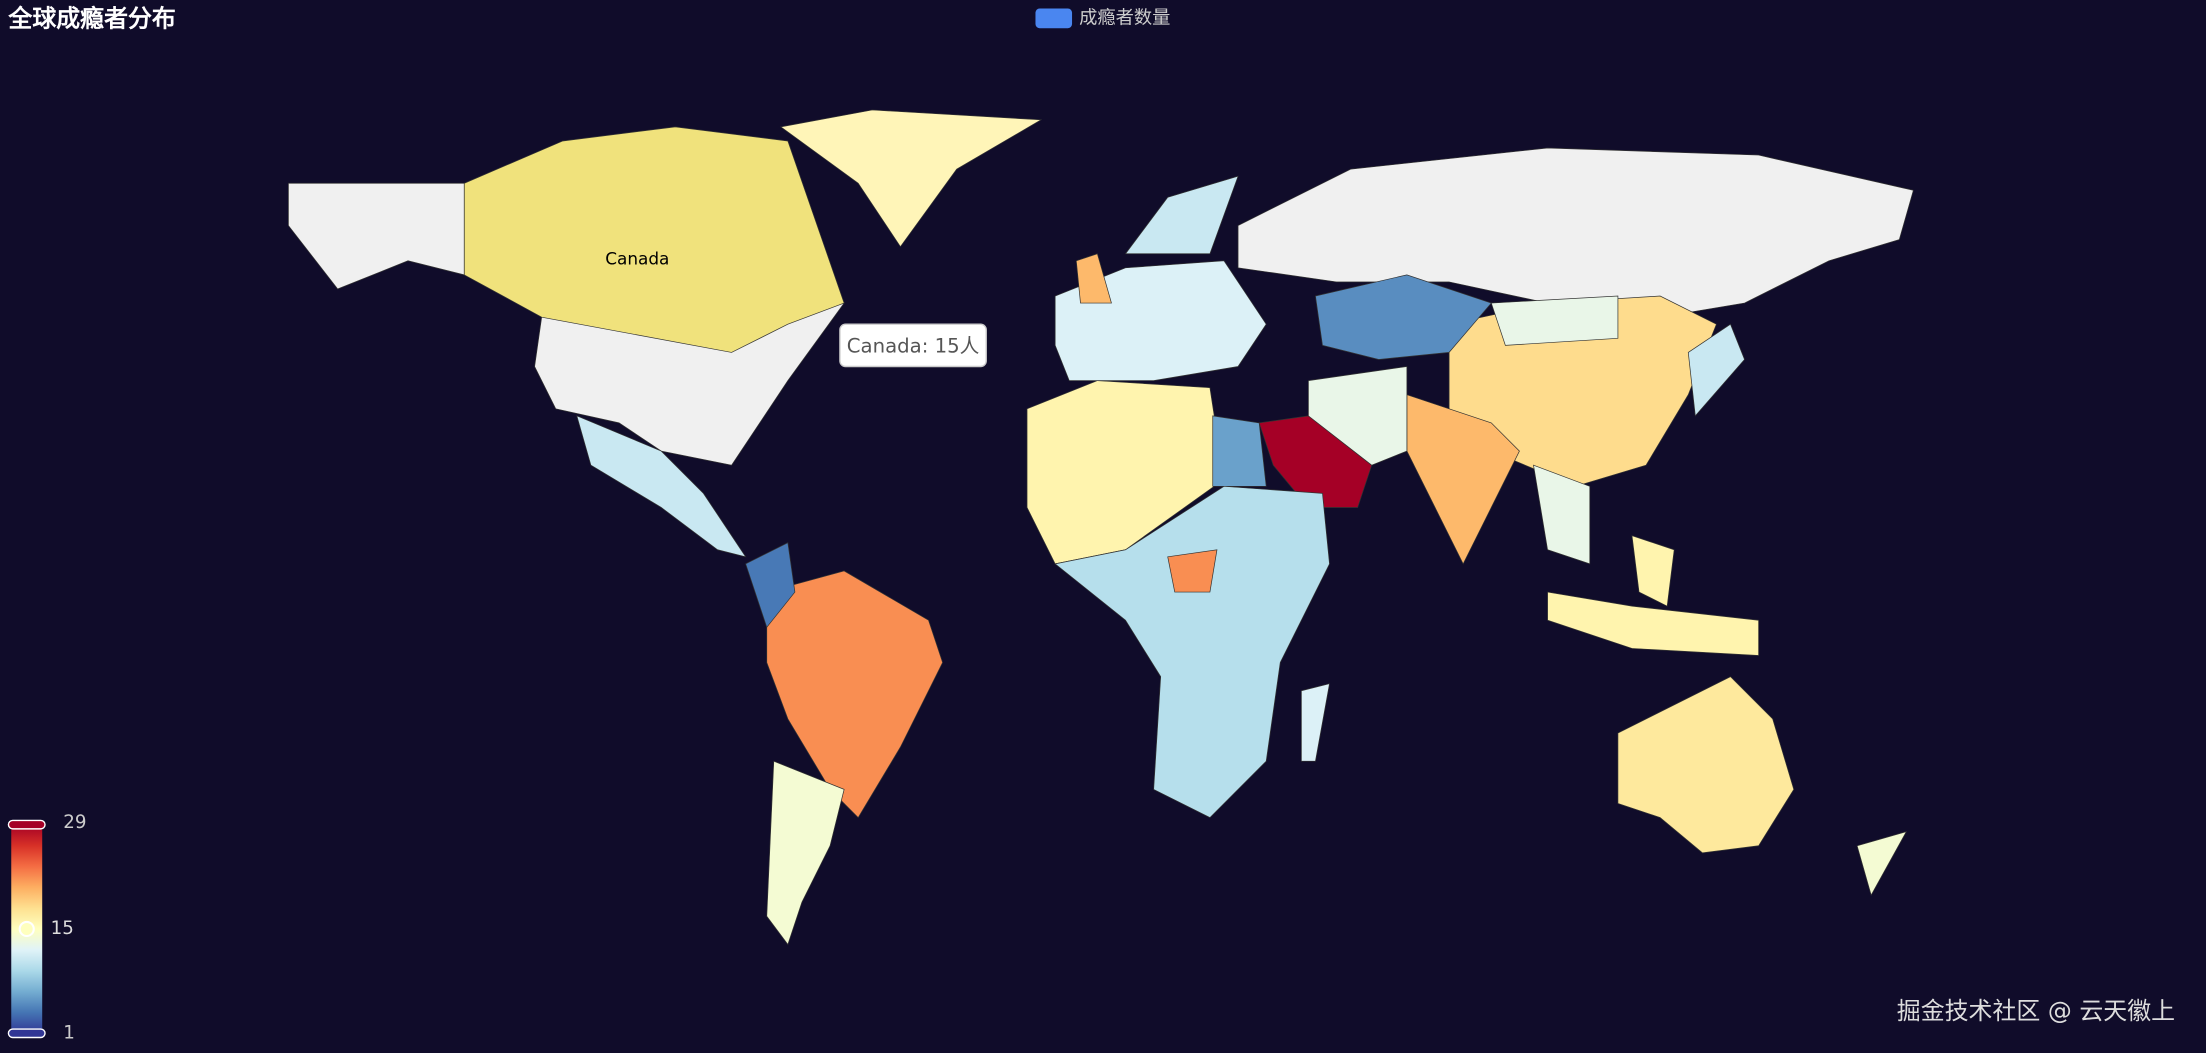 The height and width of the screenshot is (1053, 2206). Describe the element at coordinates (2036, 1011) in the screenshot. I see `watermark: 掘金技术社区 @ 云天徽上` at that location.